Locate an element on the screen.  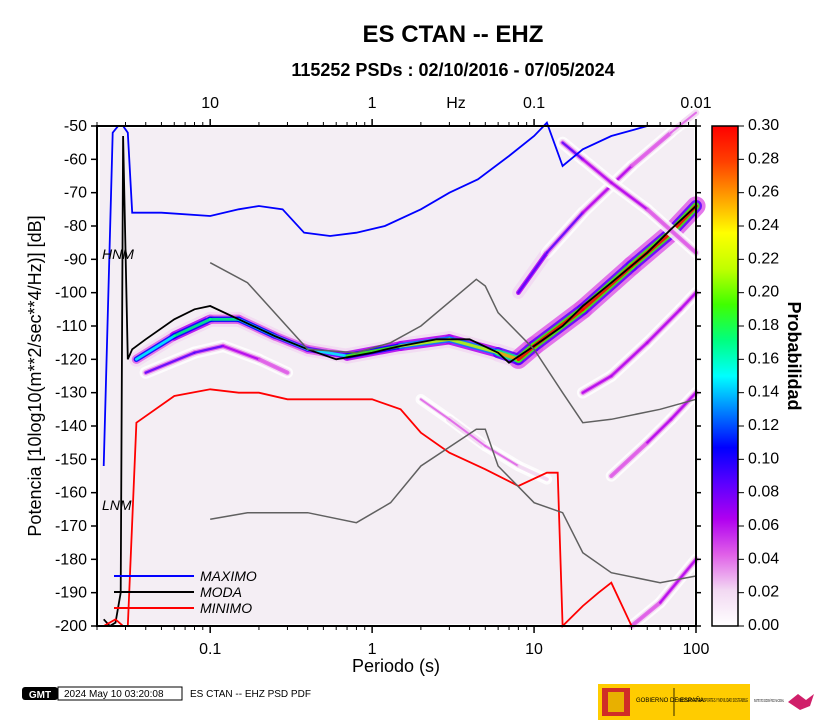
footer-caption: ES CTAN -- EHZ PSD PDF is located at coordinates (250, 694).